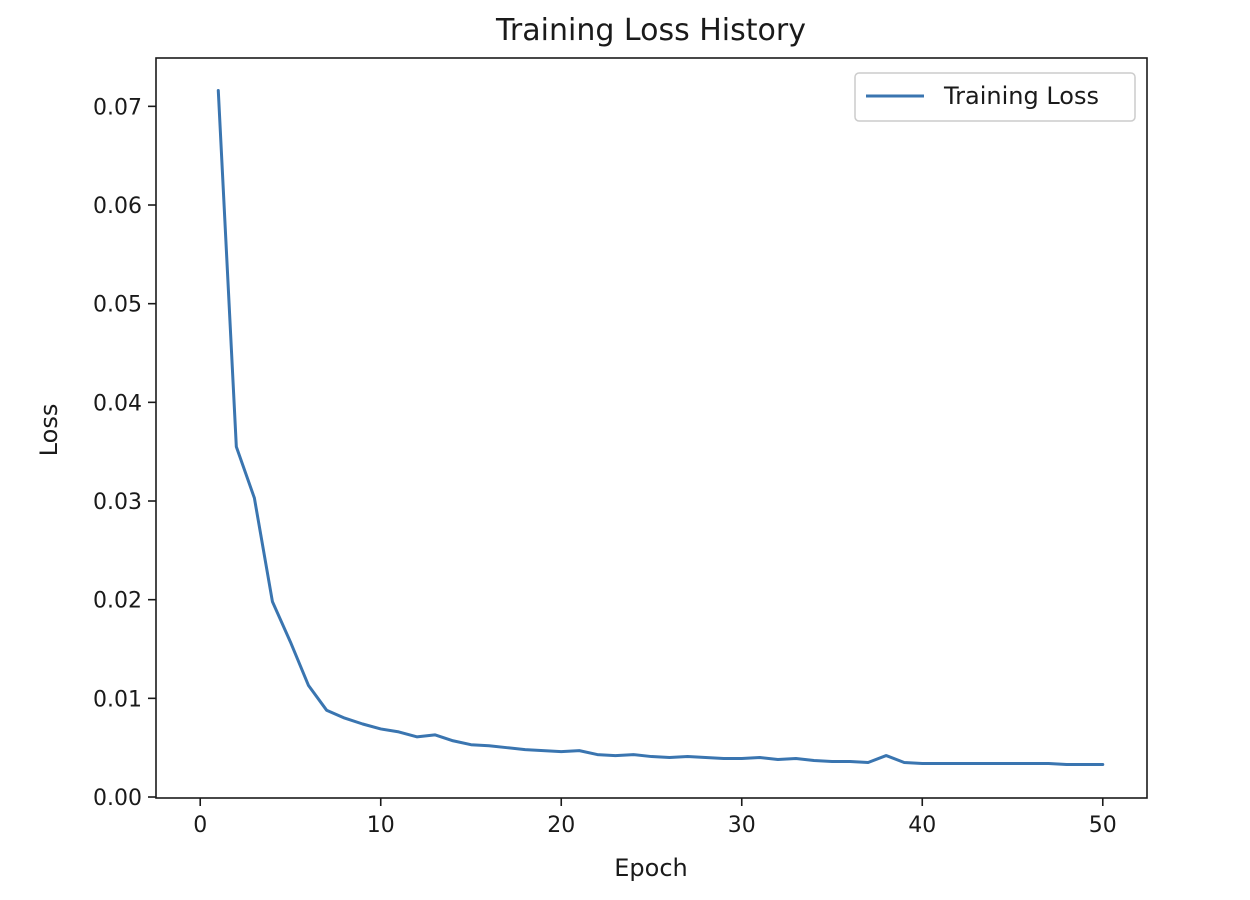 This screenshot has width=1250, height=900. Describe the element at coordinates (117, 206) in the screenshot. I see `y-tick-label: 0.06` at that location.